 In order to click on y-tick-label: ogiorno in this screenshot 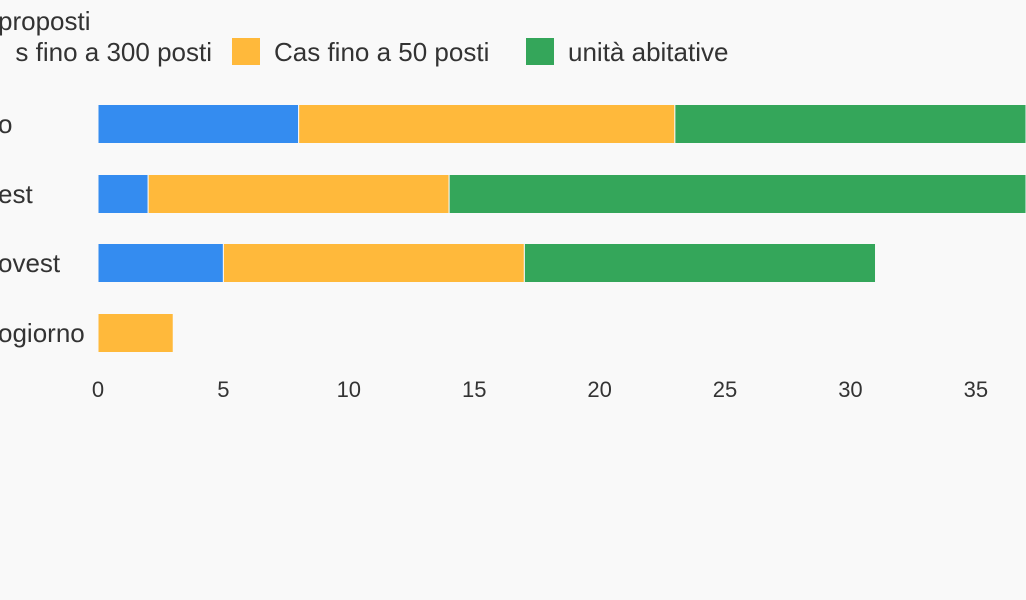, I will do `click(42, 333)`.